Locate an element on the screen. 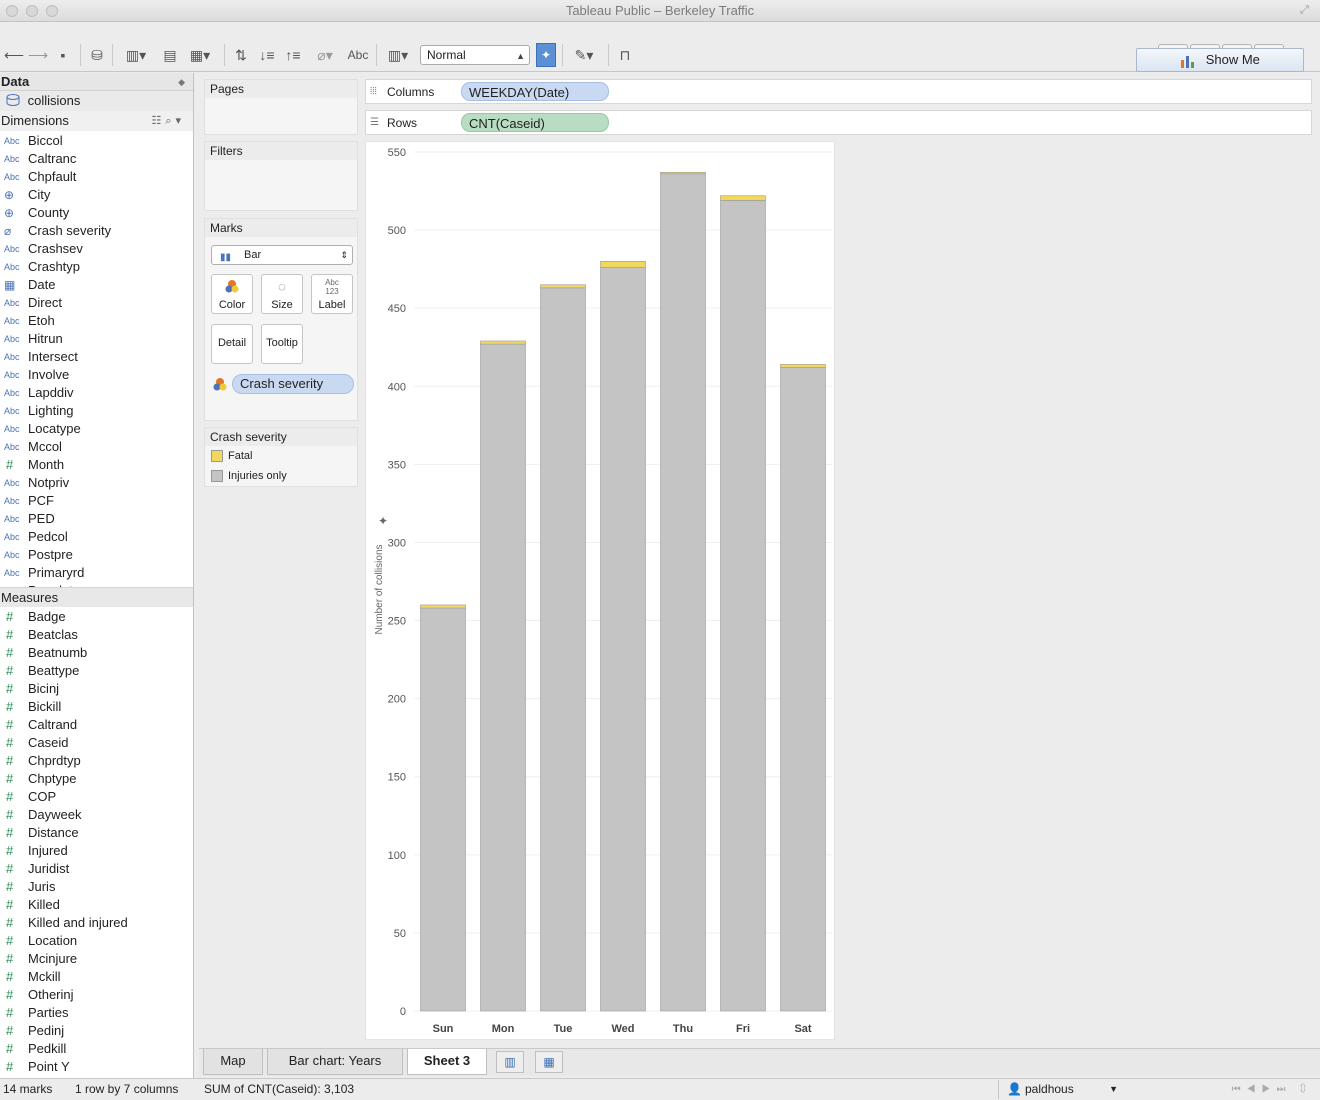  sort-descending-icon: ↑≡ is located at coordinates (293, 55).